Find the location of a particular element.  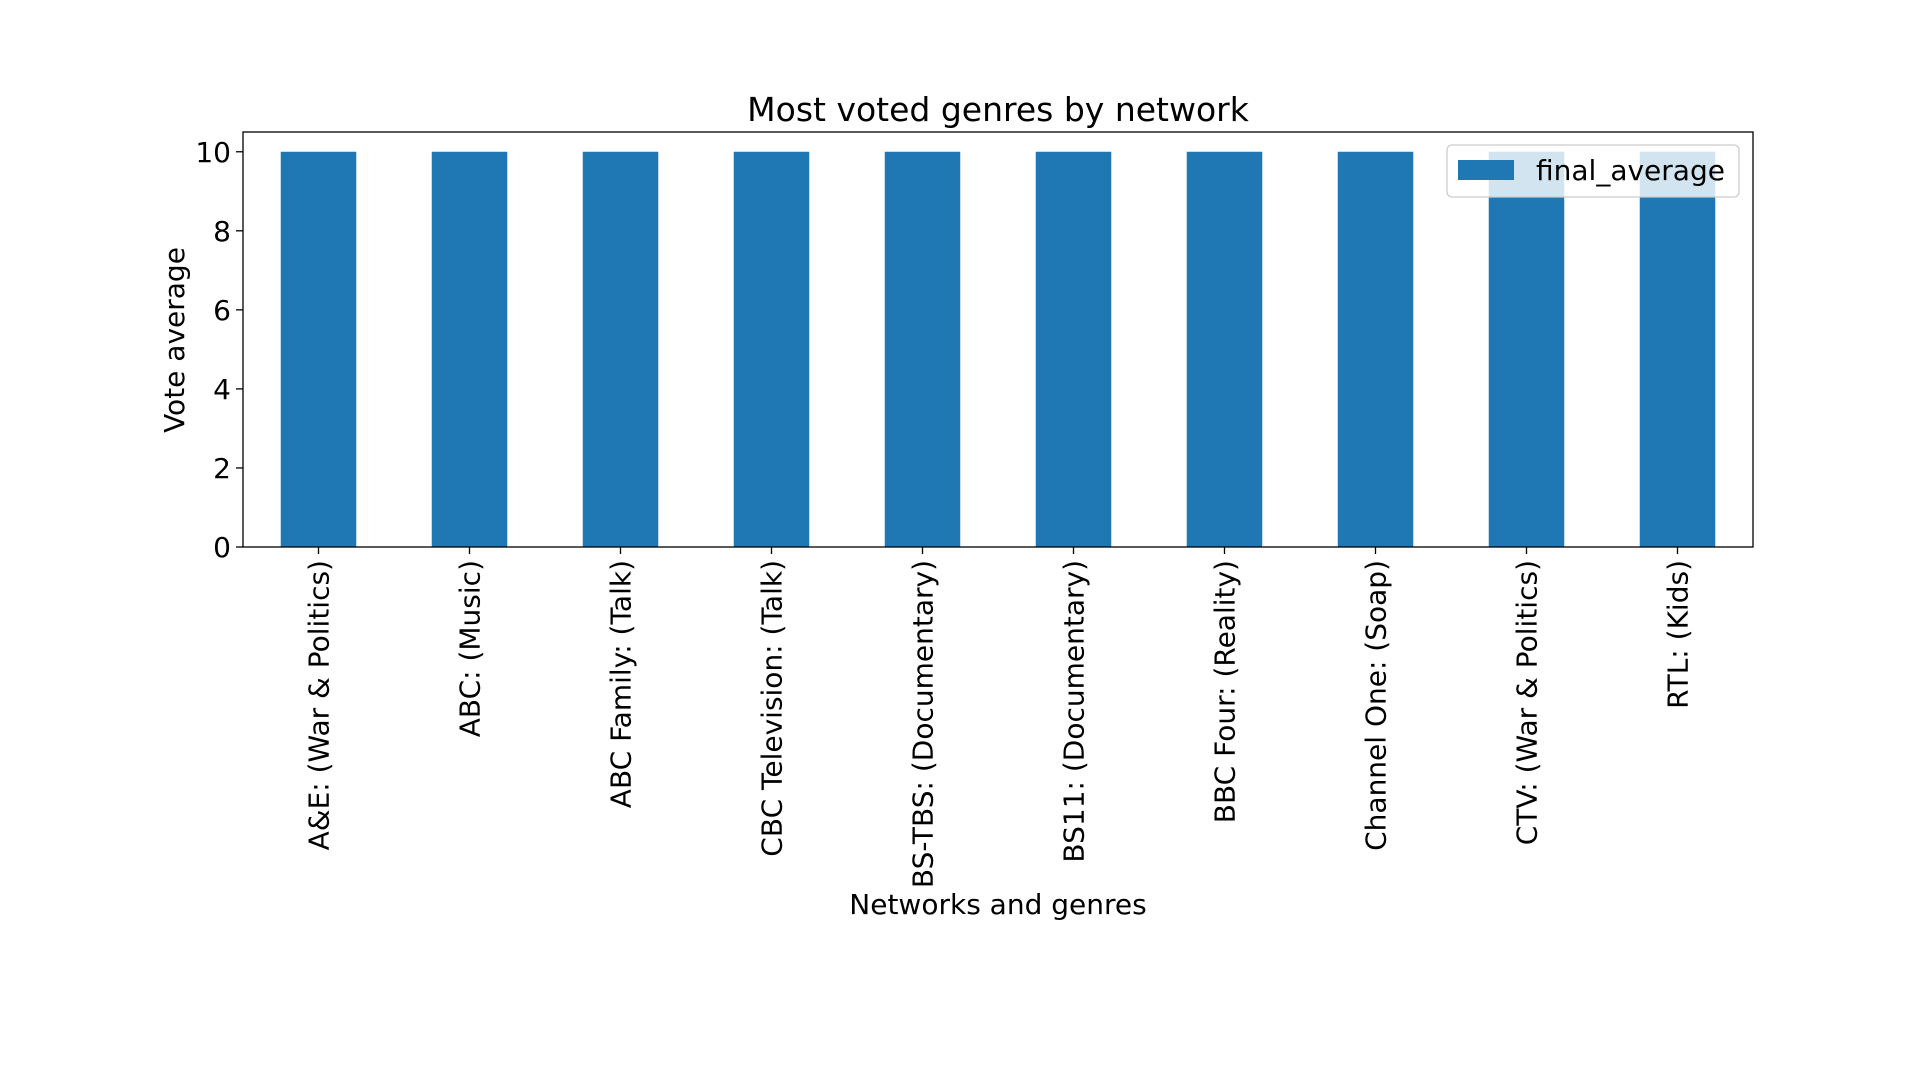

x-tick-label: BS11: (Documentary) is located at coordinates (1074, 711).